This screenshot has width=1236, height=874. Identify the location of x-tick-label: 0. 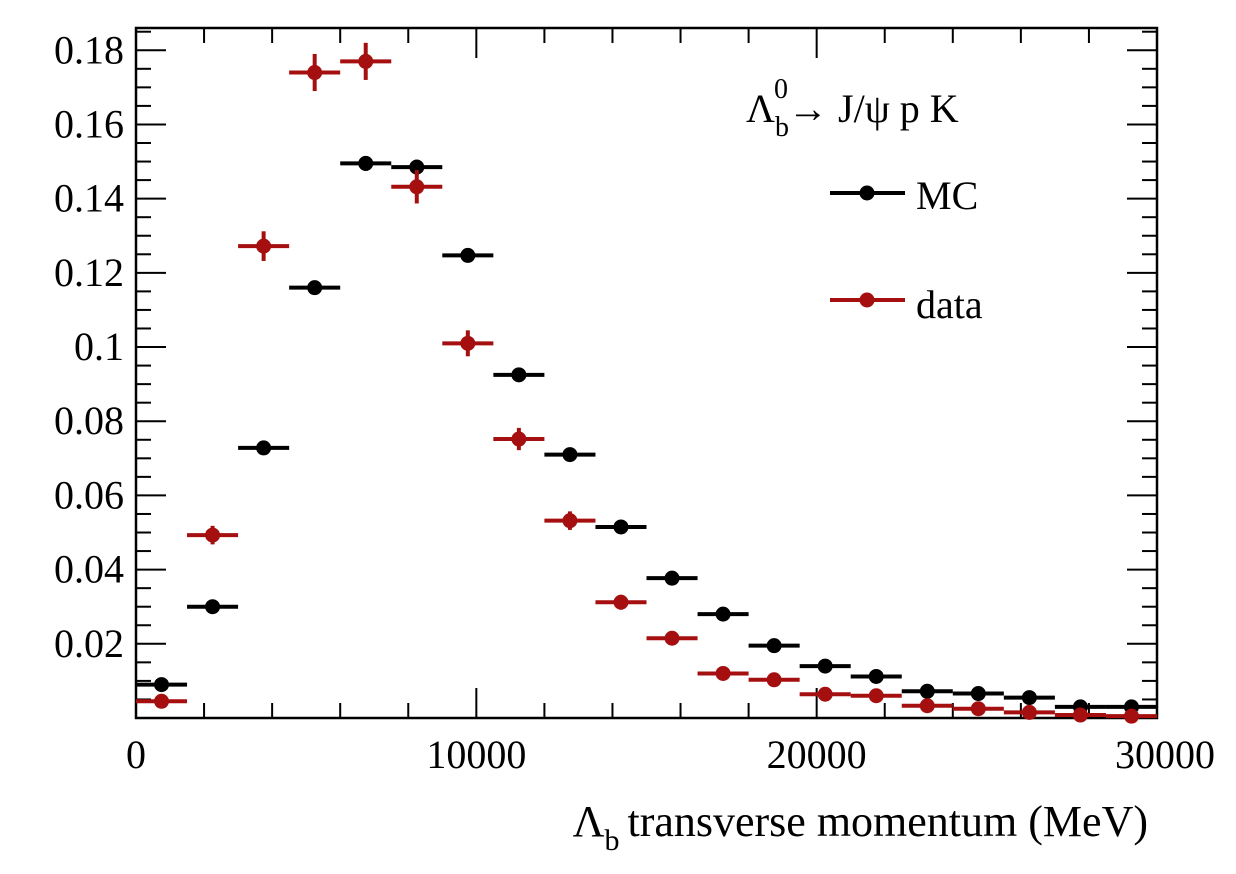
(136, 754).